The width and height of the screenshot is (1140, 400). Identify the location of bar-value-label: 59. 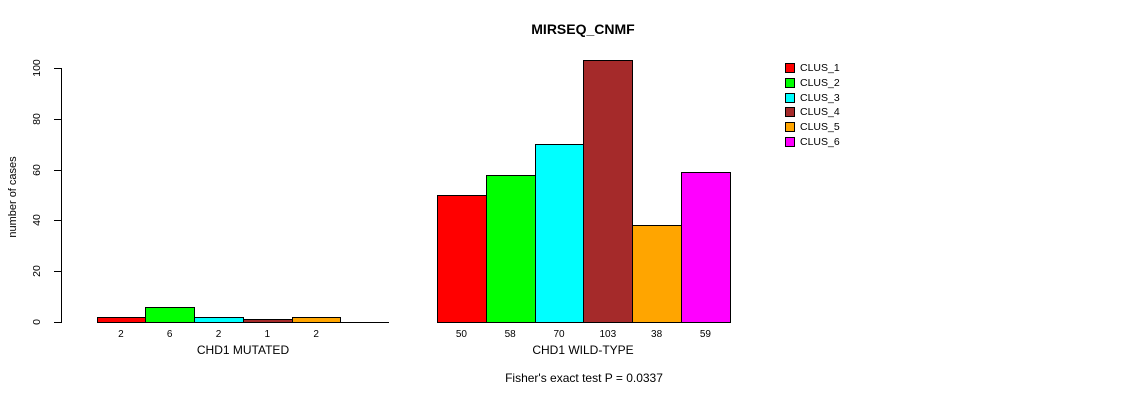
(705, 334).